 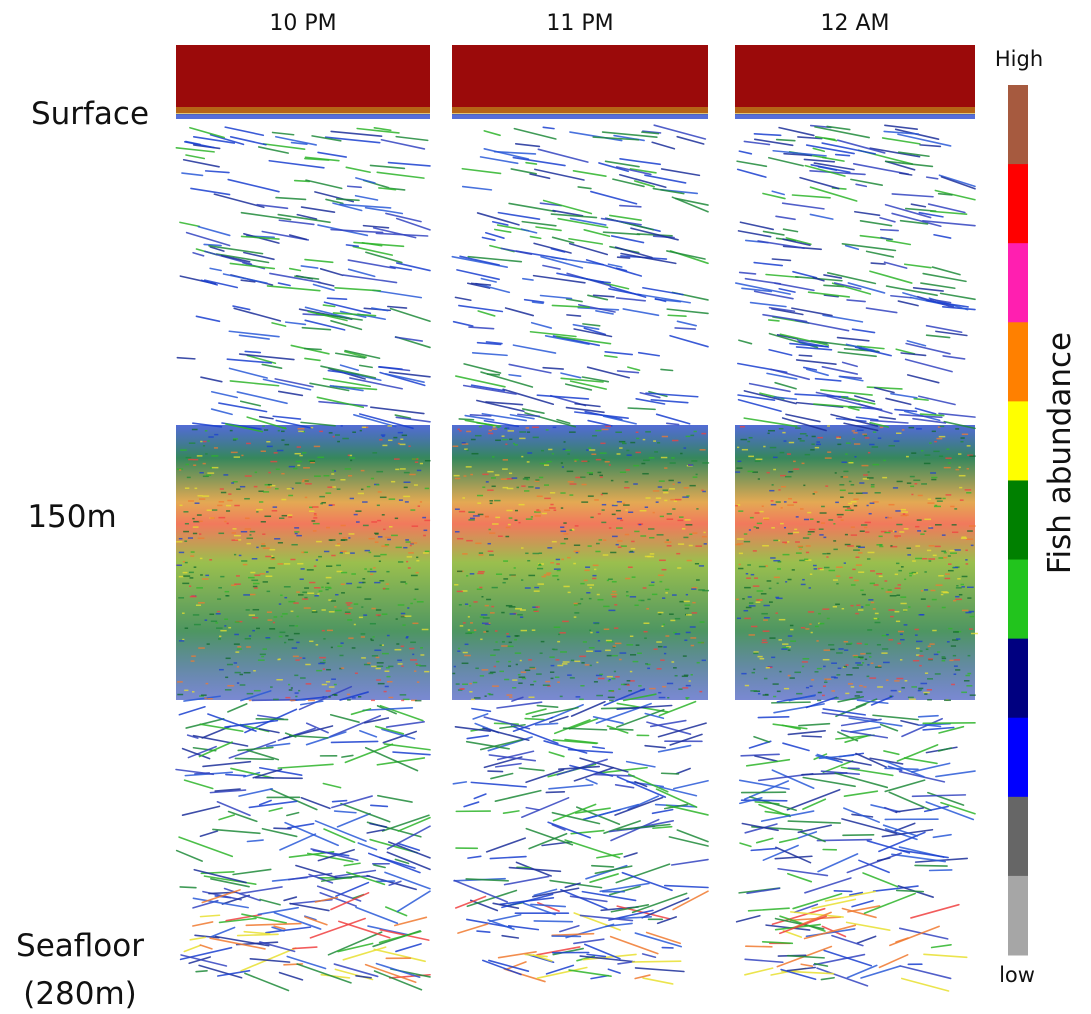 I want to click on depth-label: 150m, so click(x=71, y=517).